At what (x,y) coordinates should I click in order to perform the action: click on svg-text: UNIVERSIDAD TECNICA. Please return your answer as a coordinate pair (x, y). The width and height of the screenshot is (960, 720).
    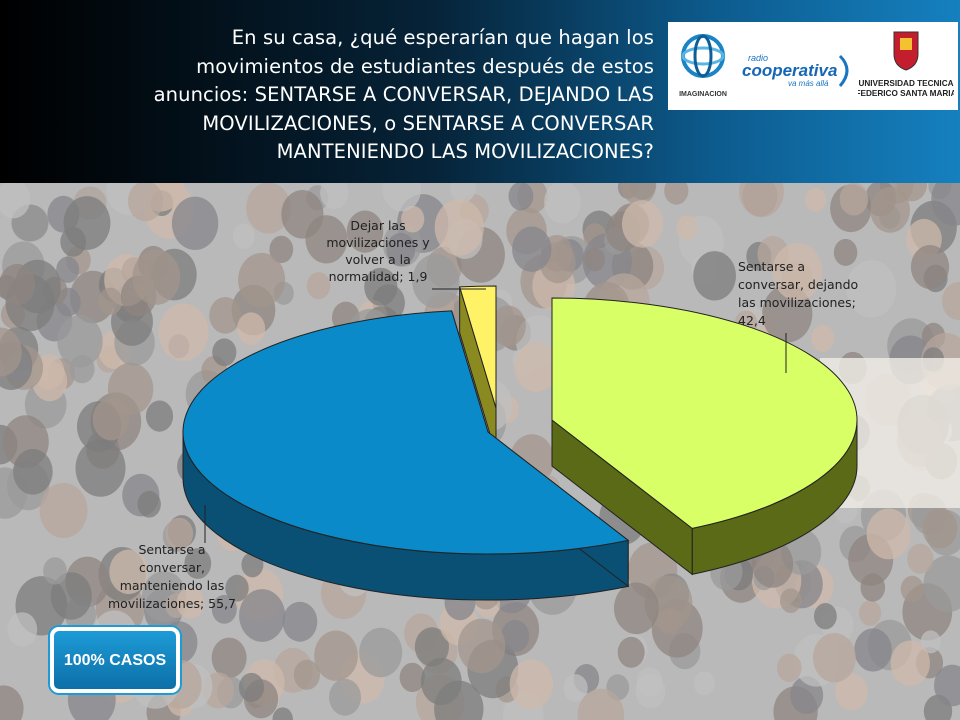
    Looking at the image, I should click on (905, 83).